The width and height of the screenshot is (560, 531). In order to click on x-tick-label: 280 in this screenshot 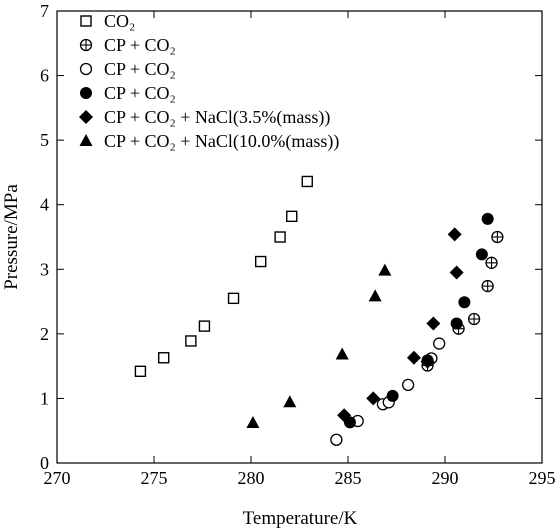, I will do `click(251, 478)`.